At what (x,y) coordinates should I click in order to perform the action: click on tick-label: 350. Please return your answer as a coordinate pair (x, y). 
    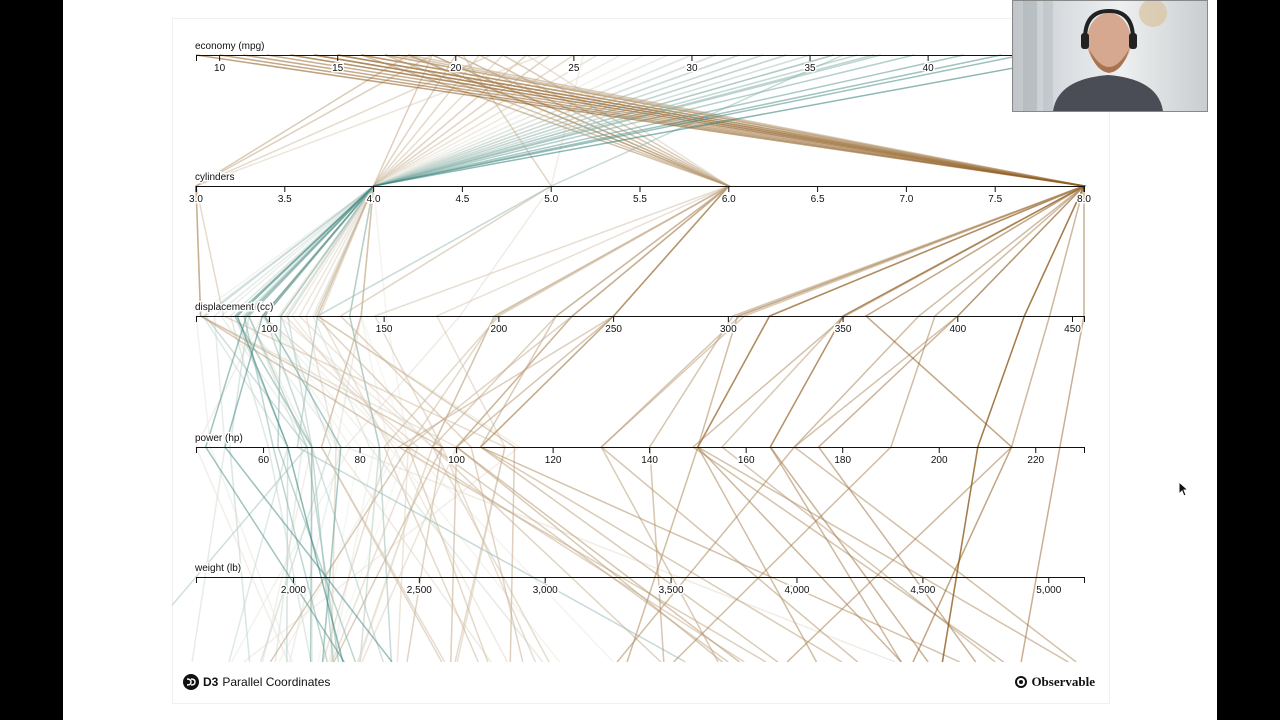
    Looking at the image, I should click on (843, 329).